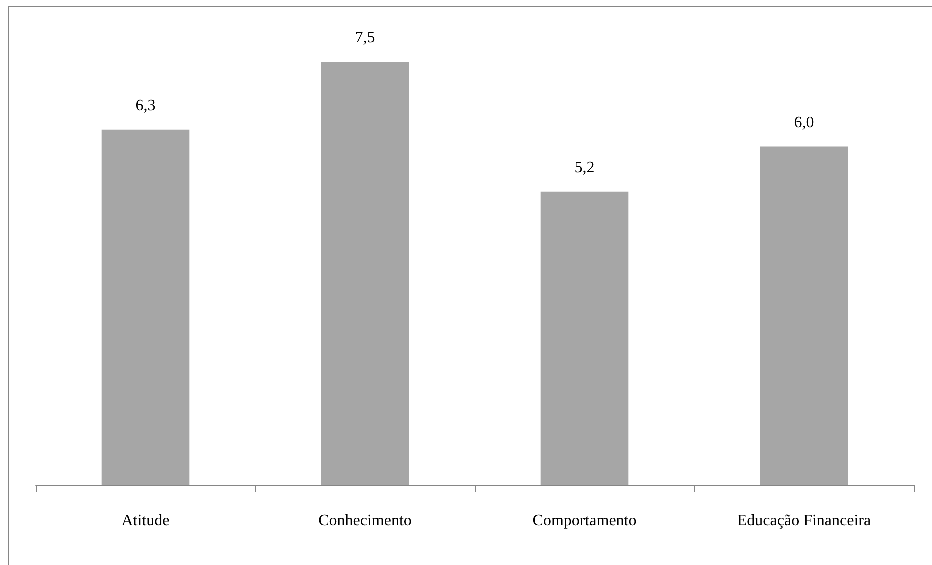 The height and width of the screenshot is (565, 932). I want to click on x-tick-label: Educação Financeira, so click(804, 521).